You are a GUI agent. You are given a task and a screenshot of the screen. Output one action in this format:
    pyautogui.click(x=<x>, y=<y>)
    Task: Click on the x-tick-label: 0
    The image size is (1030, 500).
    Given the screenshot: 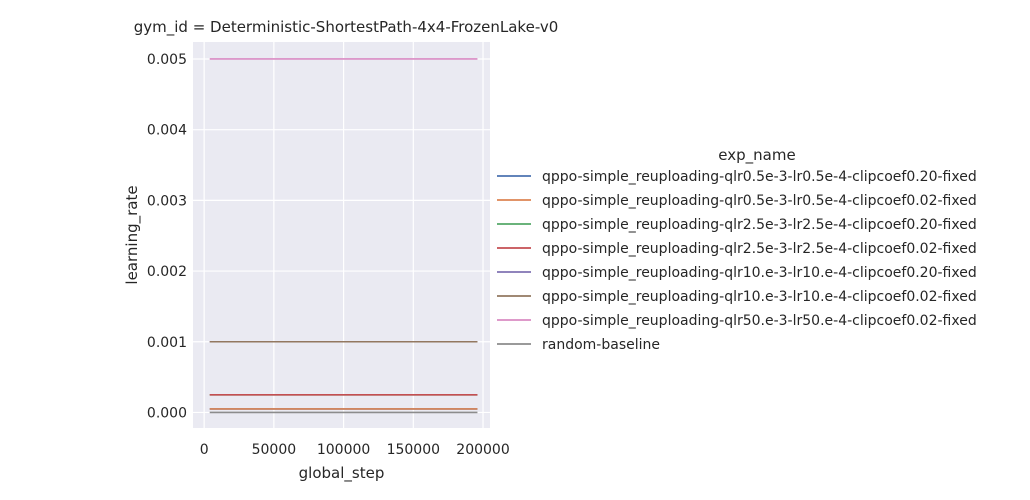 What is the action you would take?
    pyautogui.click(x=204, y=450)
    